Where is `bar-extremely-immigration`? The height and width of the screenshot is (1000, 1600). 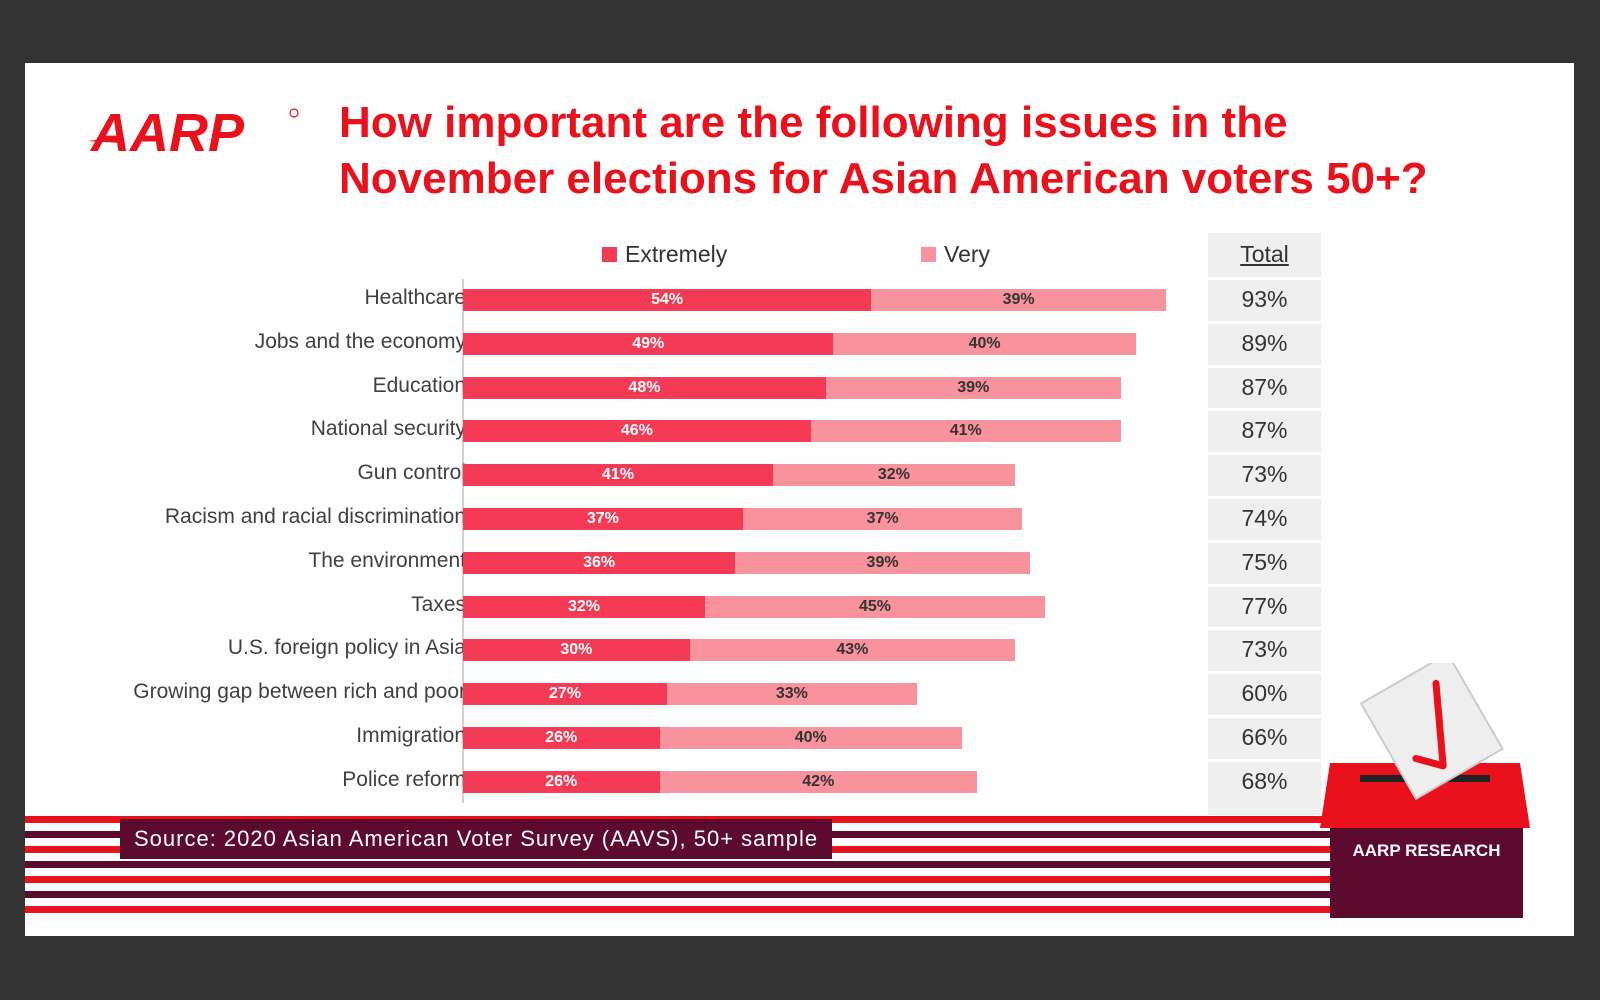 bar-extremely-immigration is located at coordinates (561, 738).